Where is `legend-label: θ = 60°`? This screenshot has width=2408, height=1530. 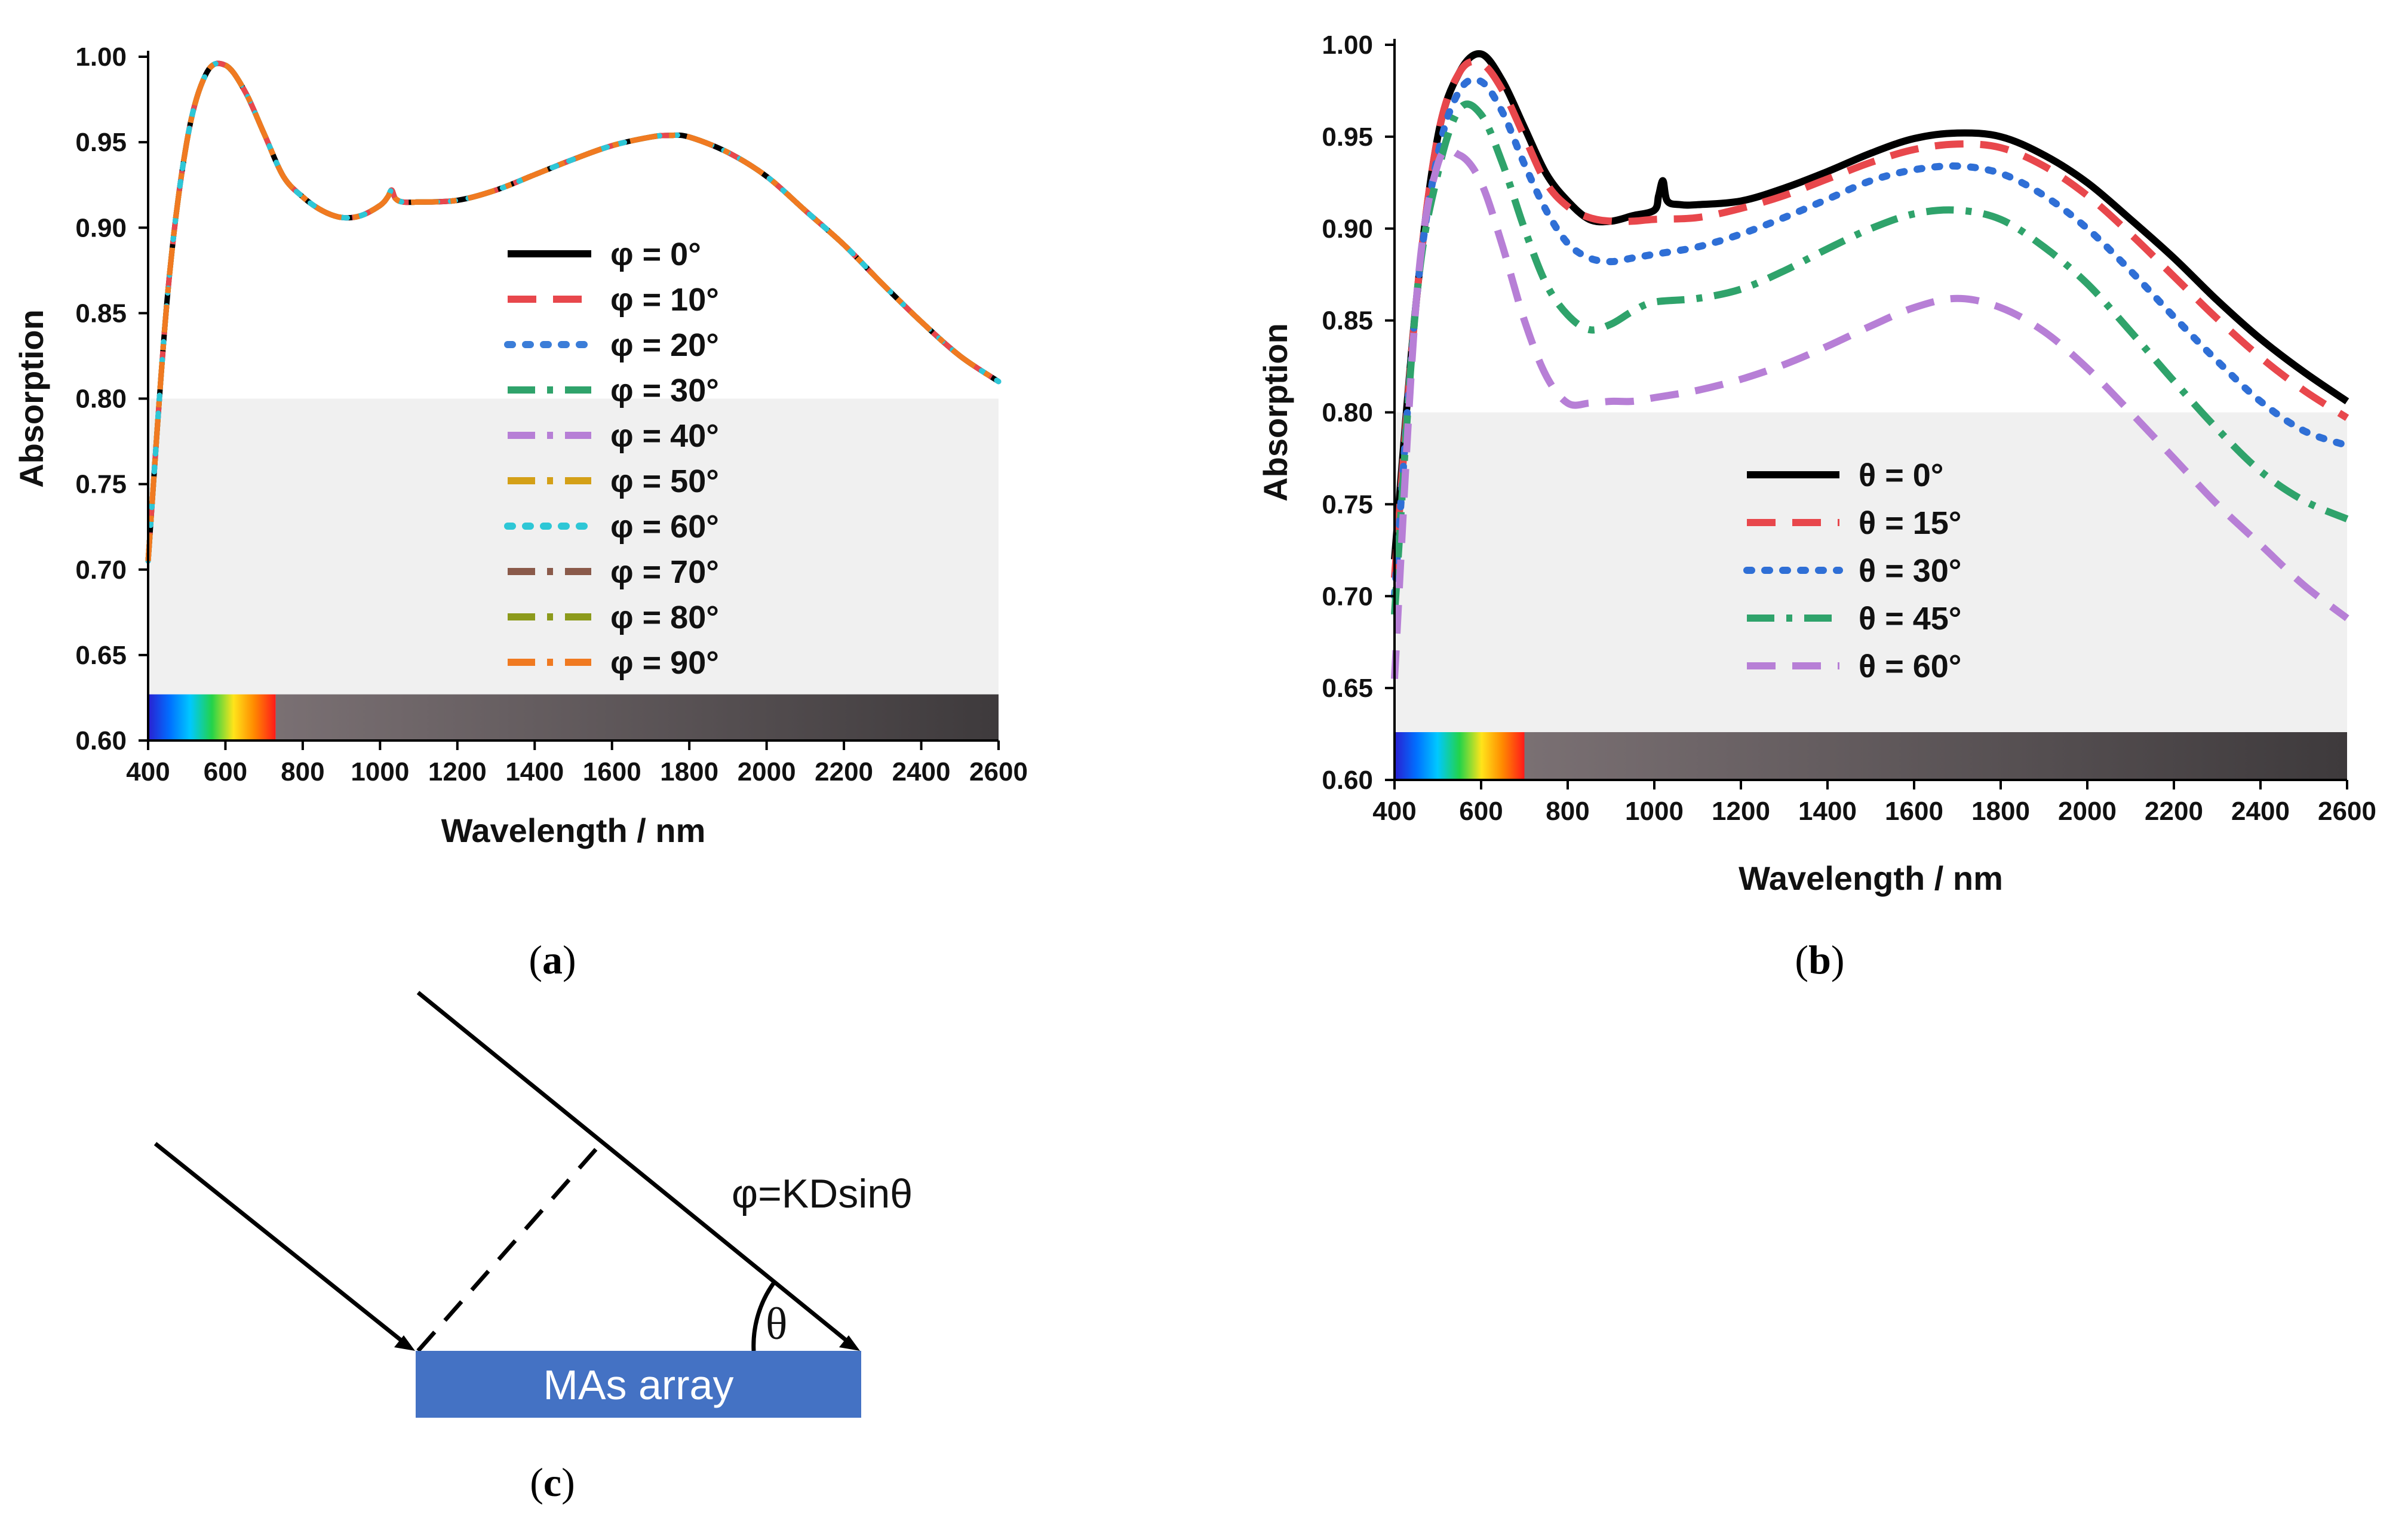 legend-label: θ = 60° is located at coordinates (1910, 666).